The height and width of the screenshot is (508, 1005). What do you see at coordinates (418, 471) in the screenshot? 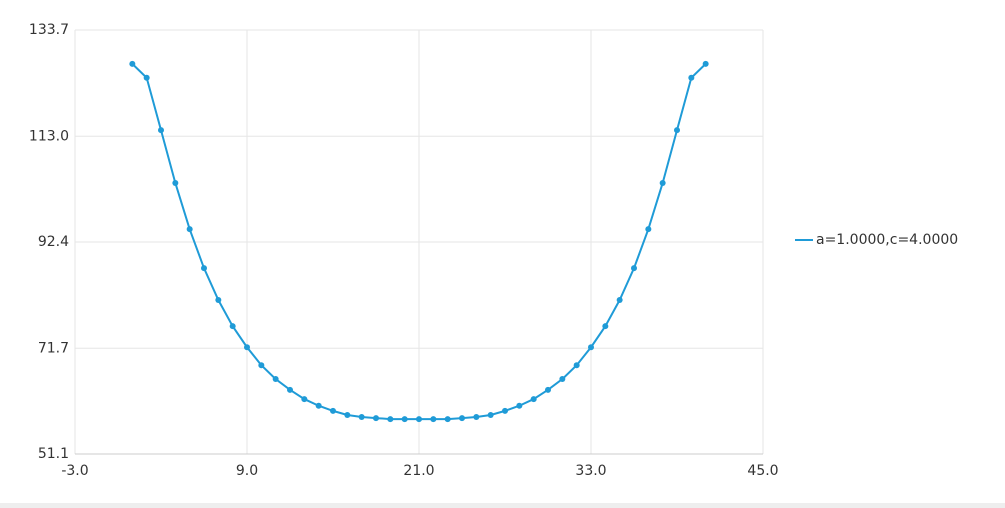
I see `x-tick-label: 21.0` at bounding box center [418, 471].